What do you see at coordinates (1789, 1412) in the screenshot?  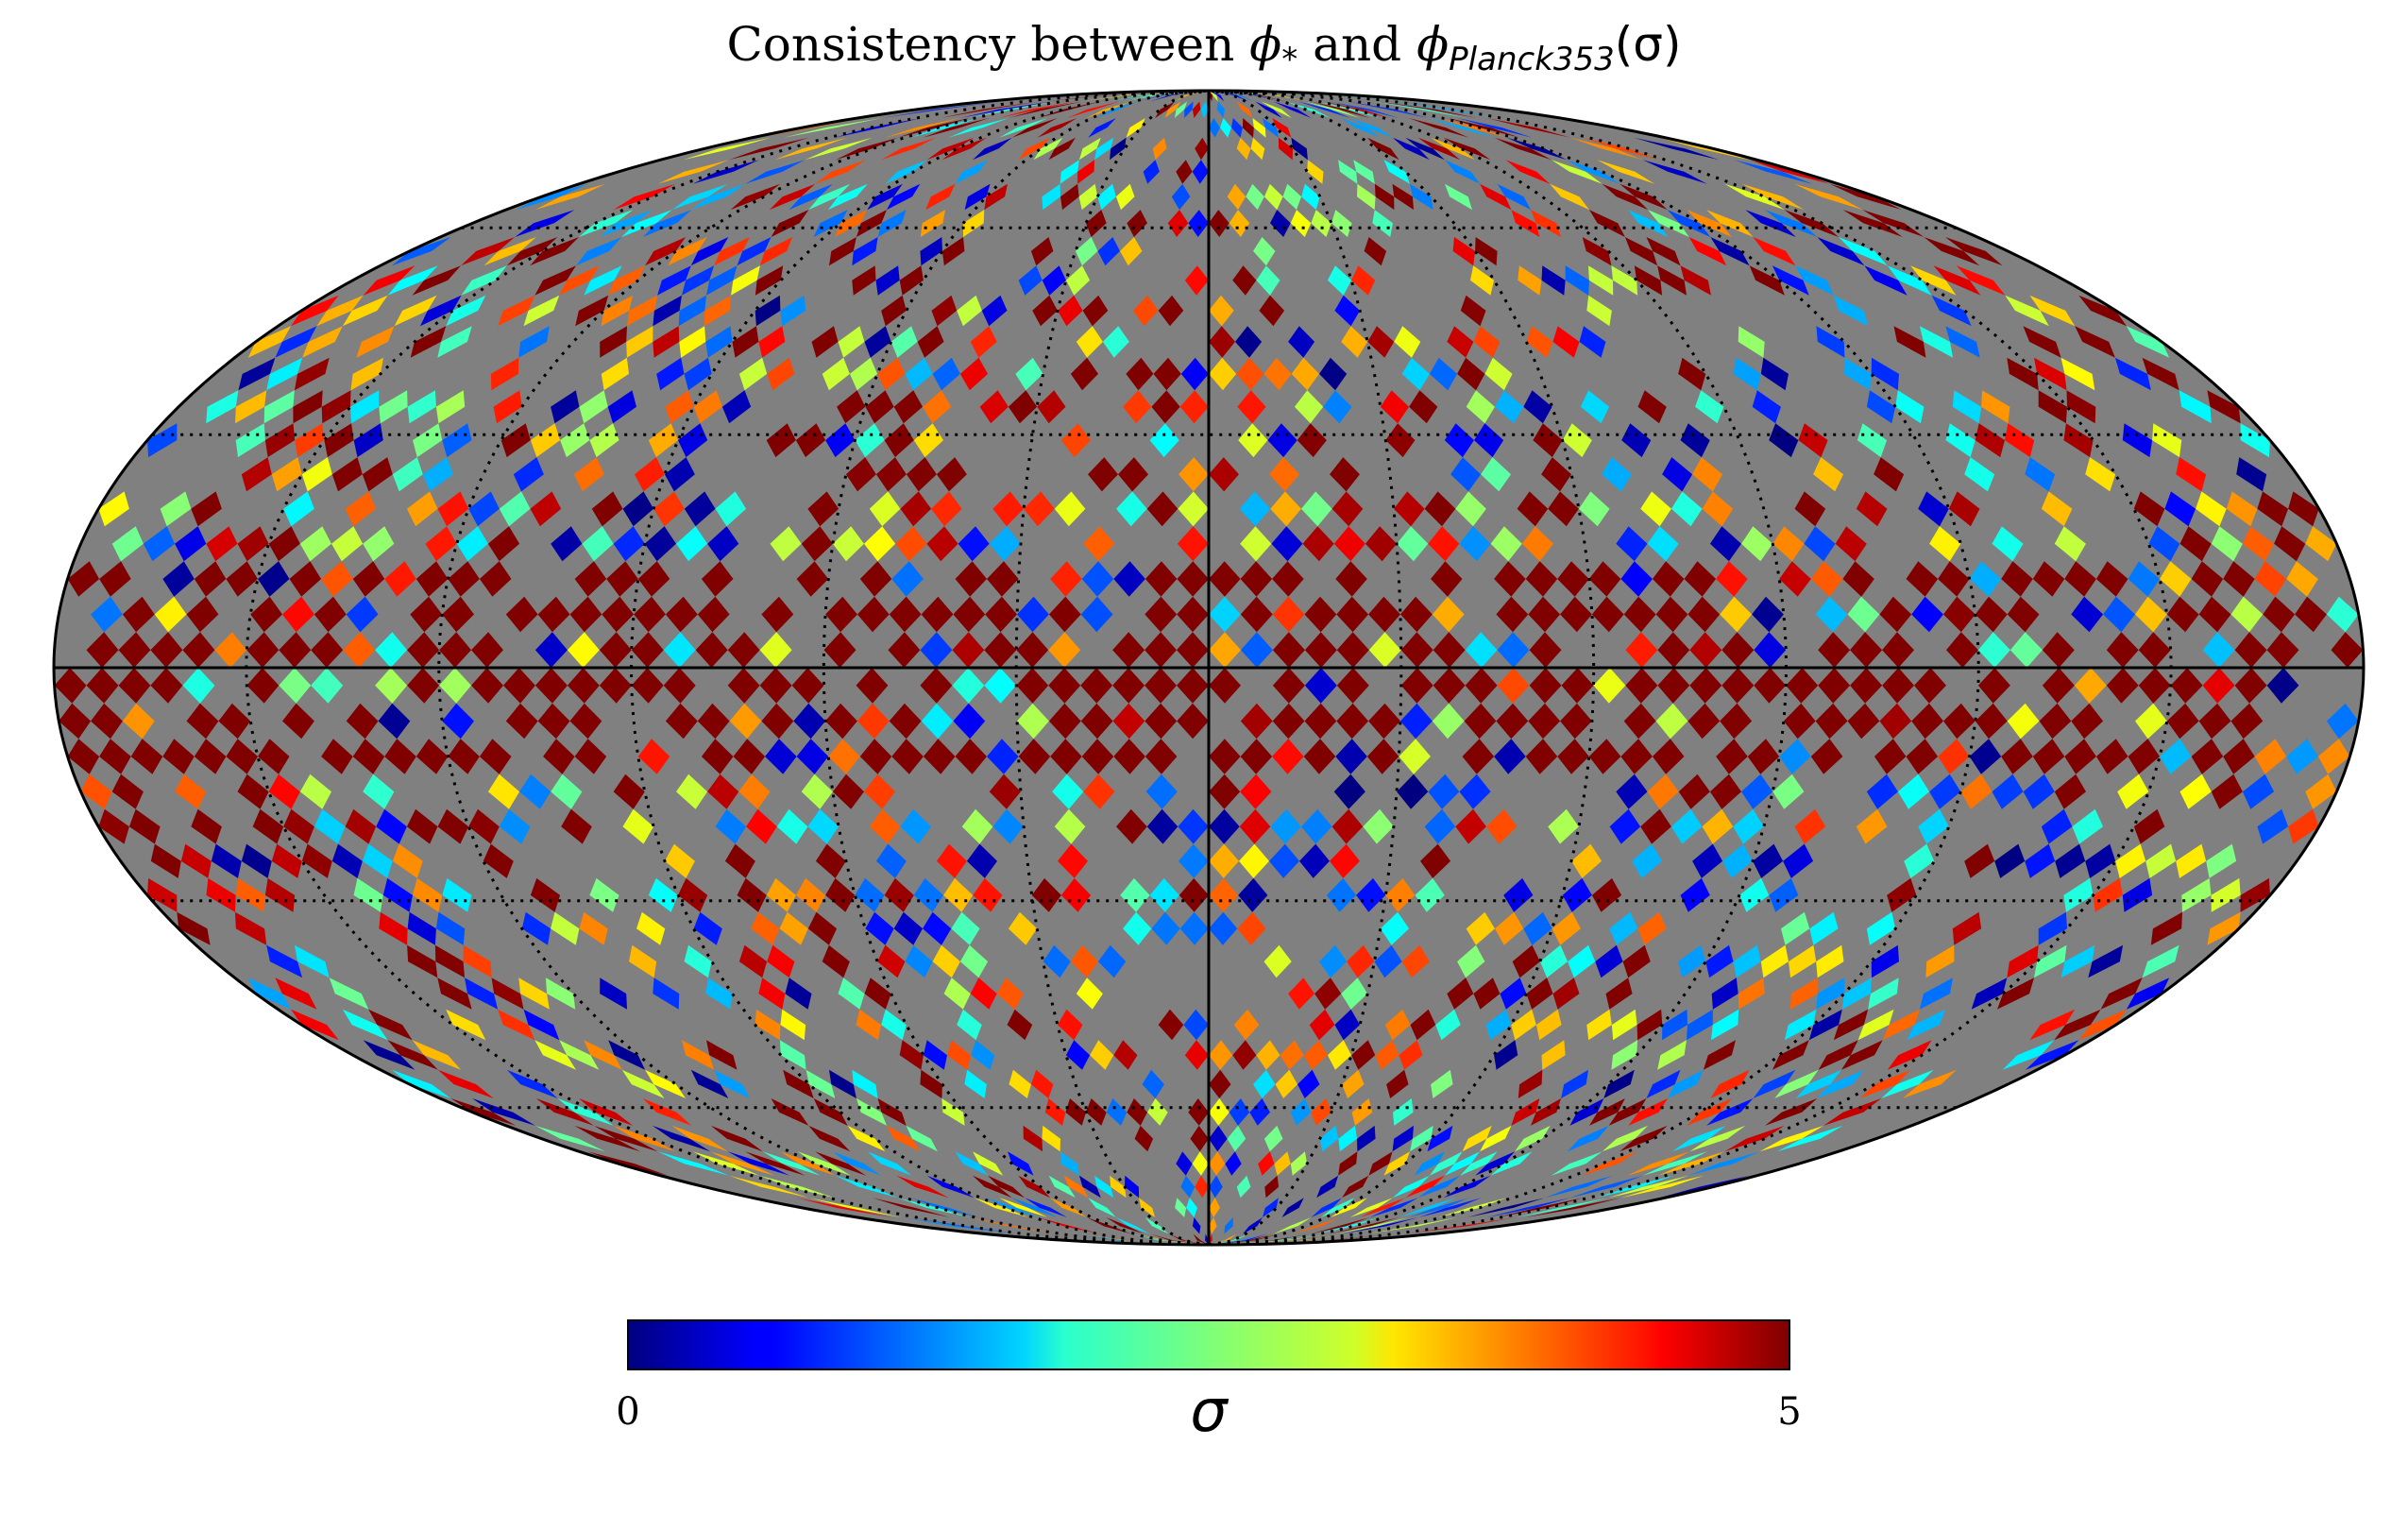 I see `colorbar-tick-max: 5` at bounding box center [1789, 1412].